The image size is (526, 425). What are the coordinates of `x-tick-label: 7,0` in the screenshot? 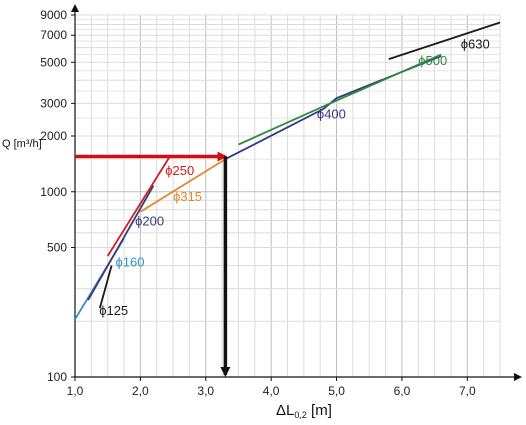 It's located at (467, 391).